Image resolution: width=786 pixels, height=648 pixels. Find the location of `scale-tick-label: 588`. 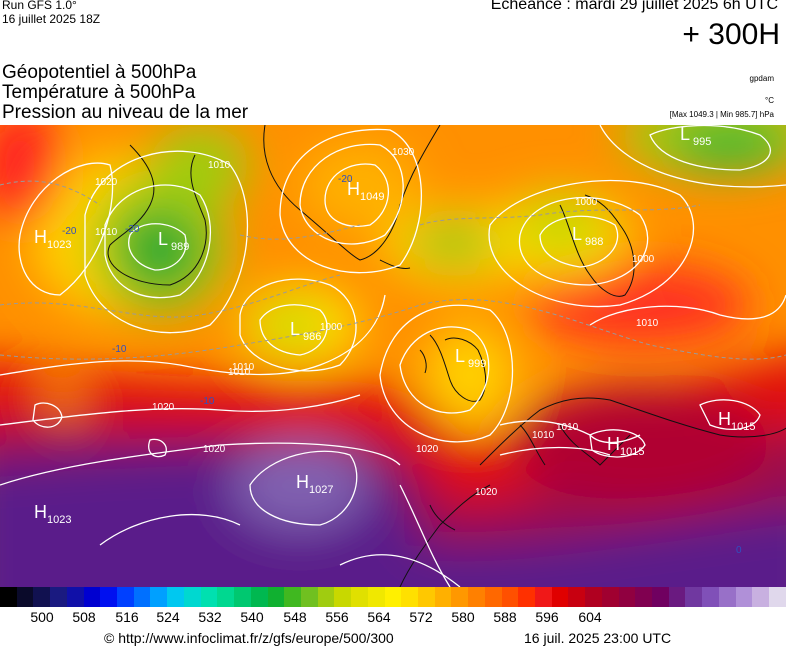

scale-tick-label: 588 is located at coordinates (505, 617).